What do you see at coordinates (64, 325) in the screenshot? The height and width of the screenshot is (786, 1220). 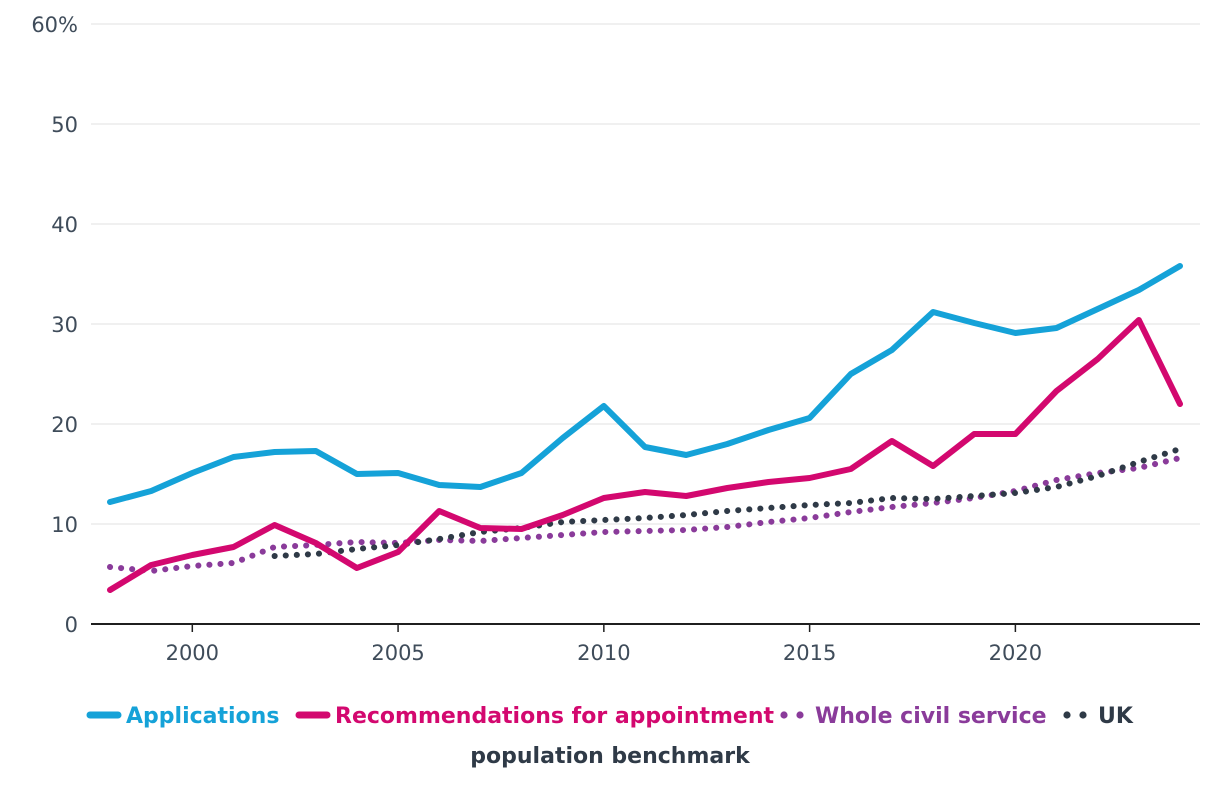 I see `y-tick-label: 30` at bounding box center [64, 325].